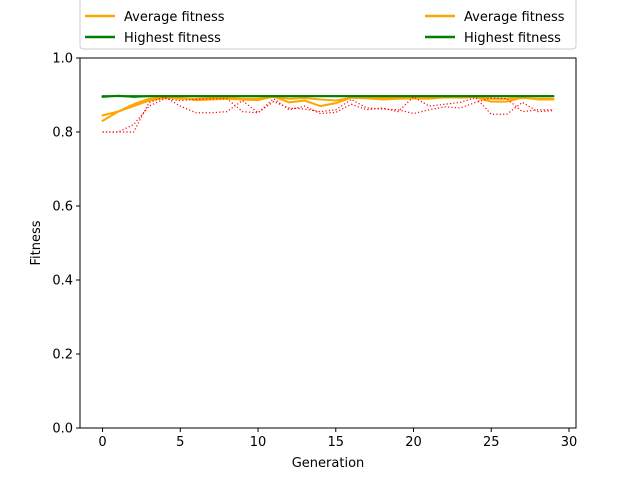  Describe the element at coordinates (413, 442) in the screenshot. I see `x-tick-label: 20` at that location.